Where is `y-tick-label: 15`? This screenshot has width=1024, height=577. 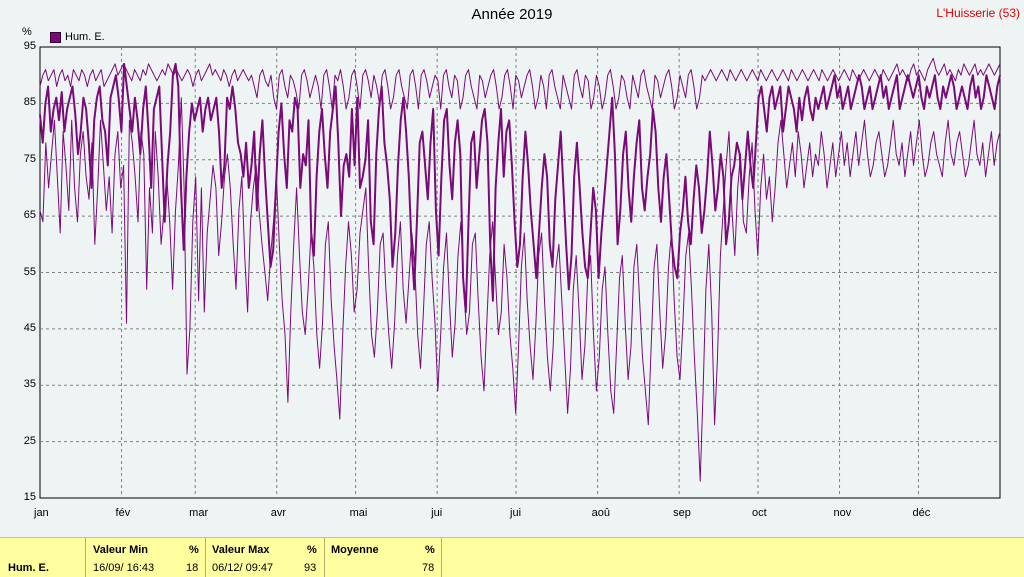
y-tick-label: 15 is located at coordinates (29, 497).